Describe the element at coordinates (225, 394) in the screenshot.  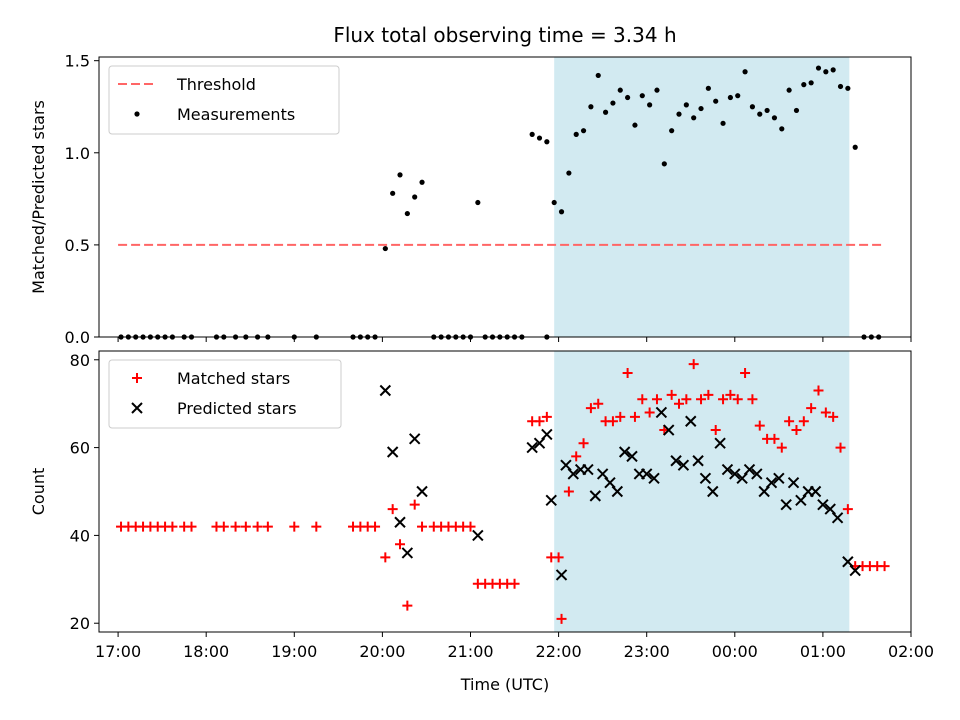
I see `legend: Matched stars Predicted stars` at that location.